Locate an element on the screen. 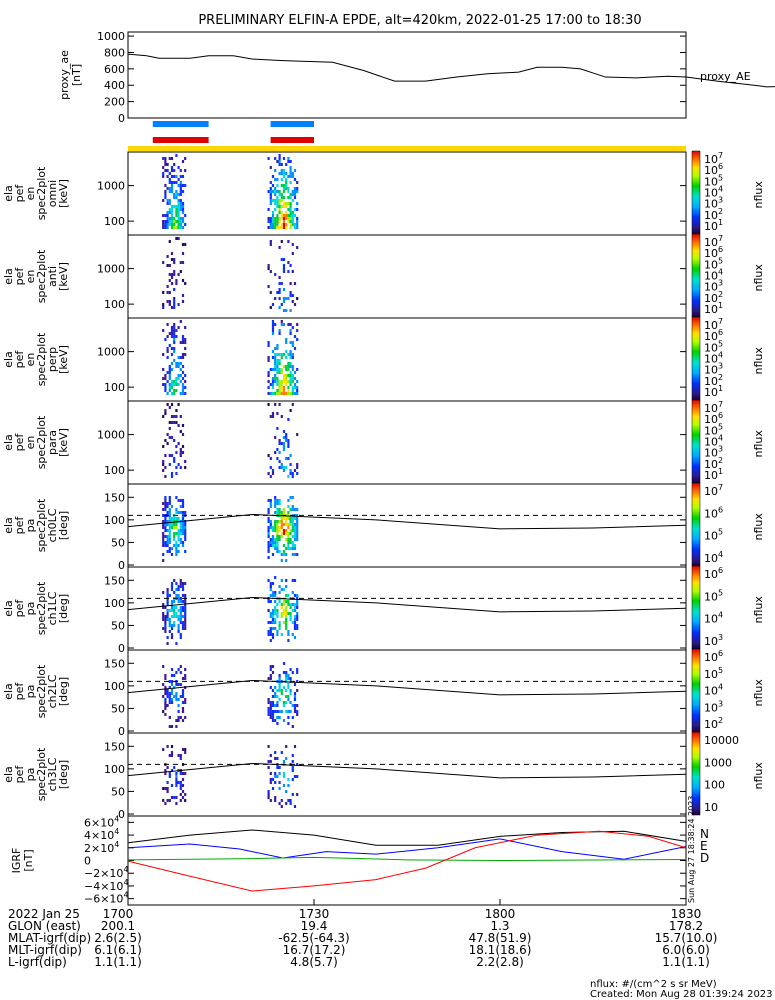 The width and height of the screenshot is (775, 1000). panel-ylabel-line: [deg] is located at coordinates (63, 774).